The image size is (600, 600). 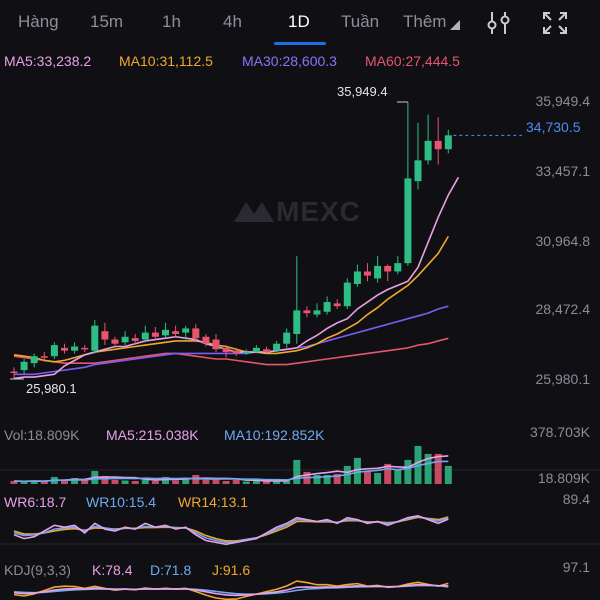 I want to click on watermark-text: MEXC, so click(x=318, y=211).